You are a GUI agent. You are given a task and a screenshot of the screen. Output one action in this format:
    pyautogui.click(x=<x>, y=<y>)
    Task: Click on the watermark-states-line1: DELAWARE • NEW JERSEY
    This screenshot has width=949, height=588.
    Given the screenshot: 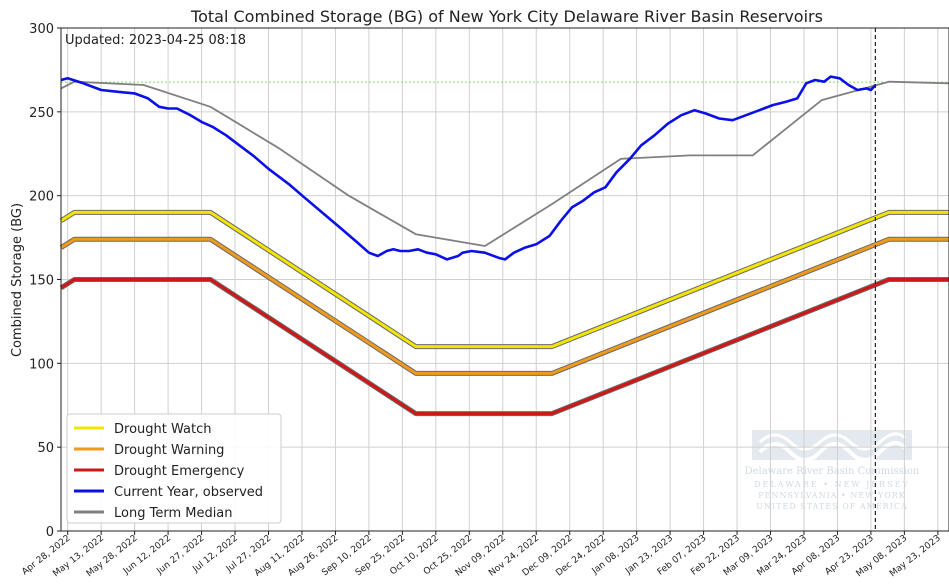 What is the action you would take?
    pyautogui.click(x=832, y=484)
    